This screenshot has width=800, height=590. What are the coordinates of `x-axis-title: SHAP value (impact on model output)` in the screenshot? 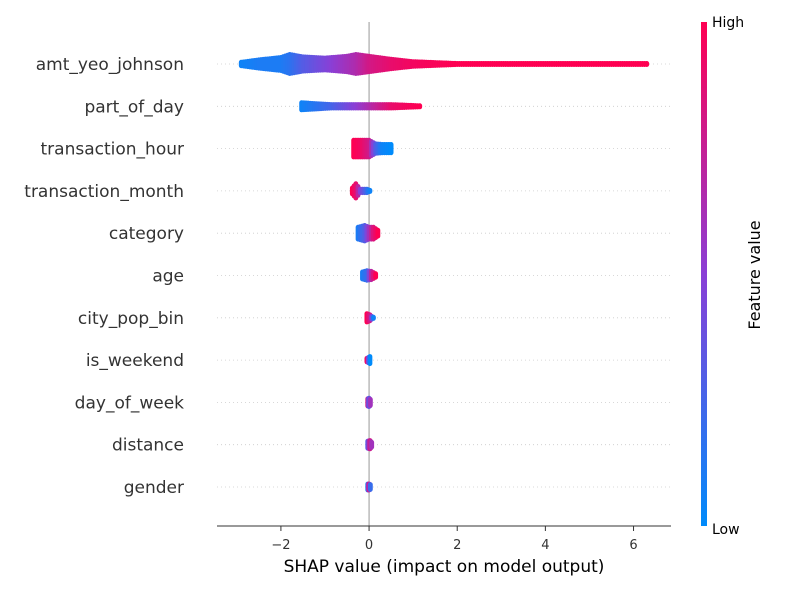 It's located at (444, 567).